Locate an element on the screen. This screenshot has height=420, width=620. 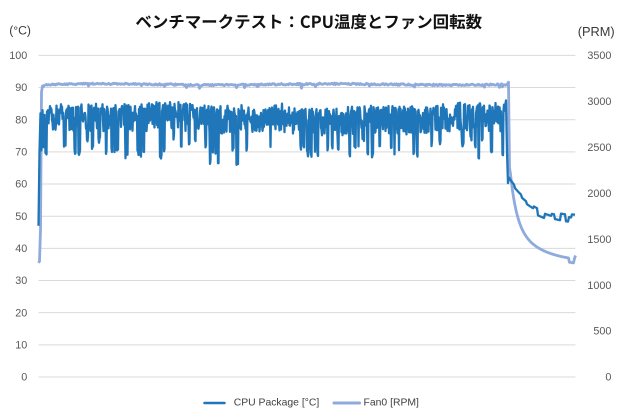
svg-text: 500 is located at coordinates (602, 332).